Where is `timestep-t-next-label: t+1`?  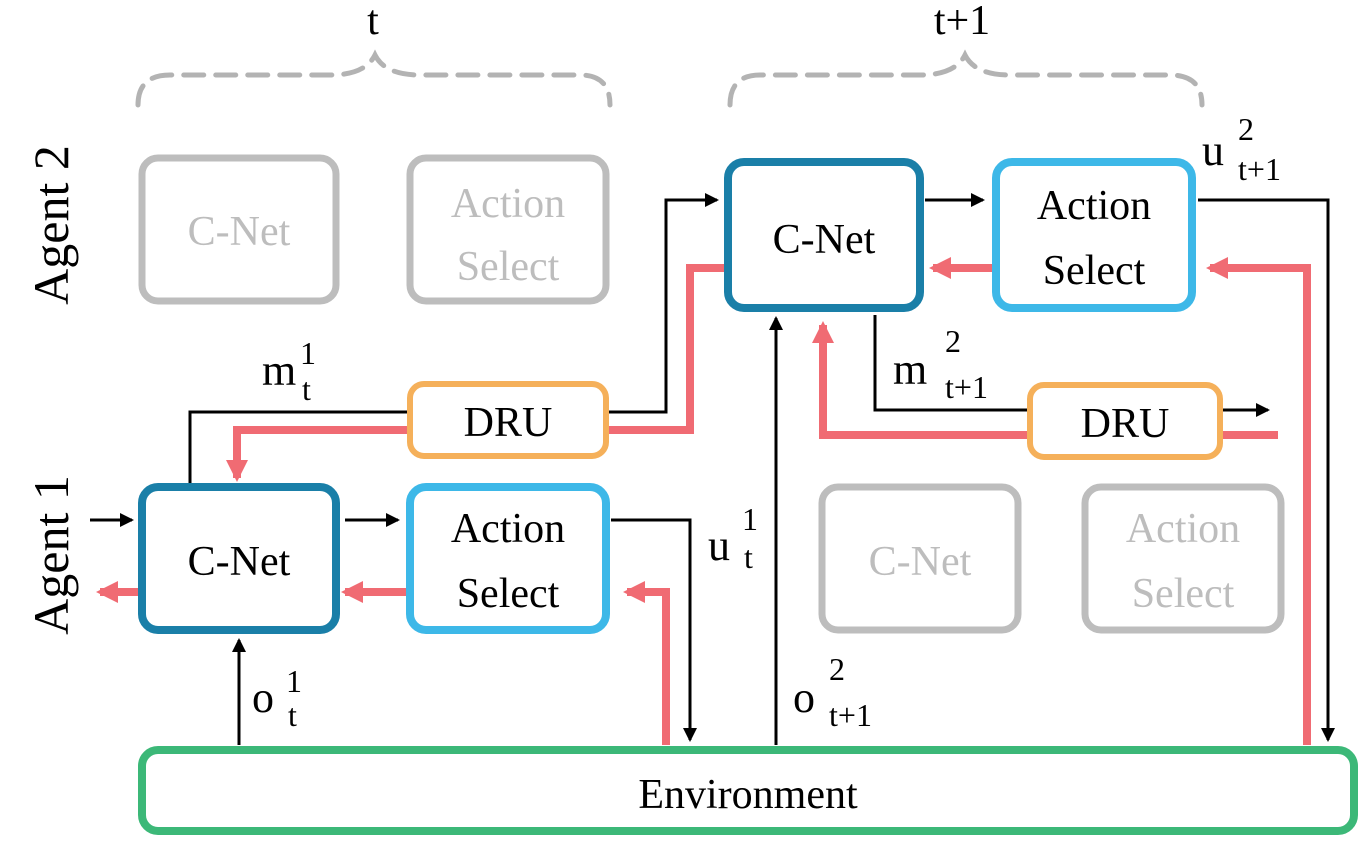
timestep-t-next-label: t+1 is located at coordinates (962, 22).